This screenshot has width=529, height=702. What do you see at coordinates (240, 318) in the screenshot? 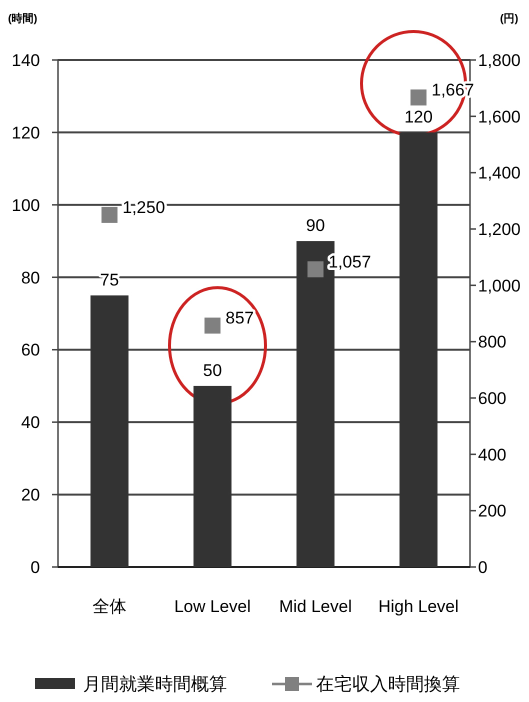
I see `data-label: 857` at bounding box center [240, 318].